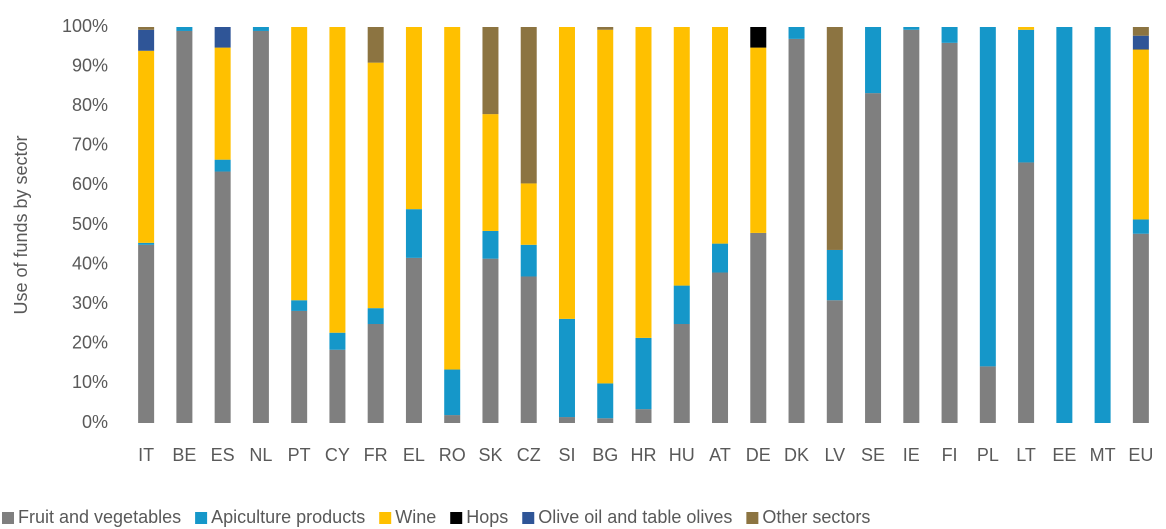 This screenshot has width=1166, height=529. What do you see at coordinates (288, 517) in the screenshot?
I see `legend-label: Apiculture products` at bounding box center [288, 517].